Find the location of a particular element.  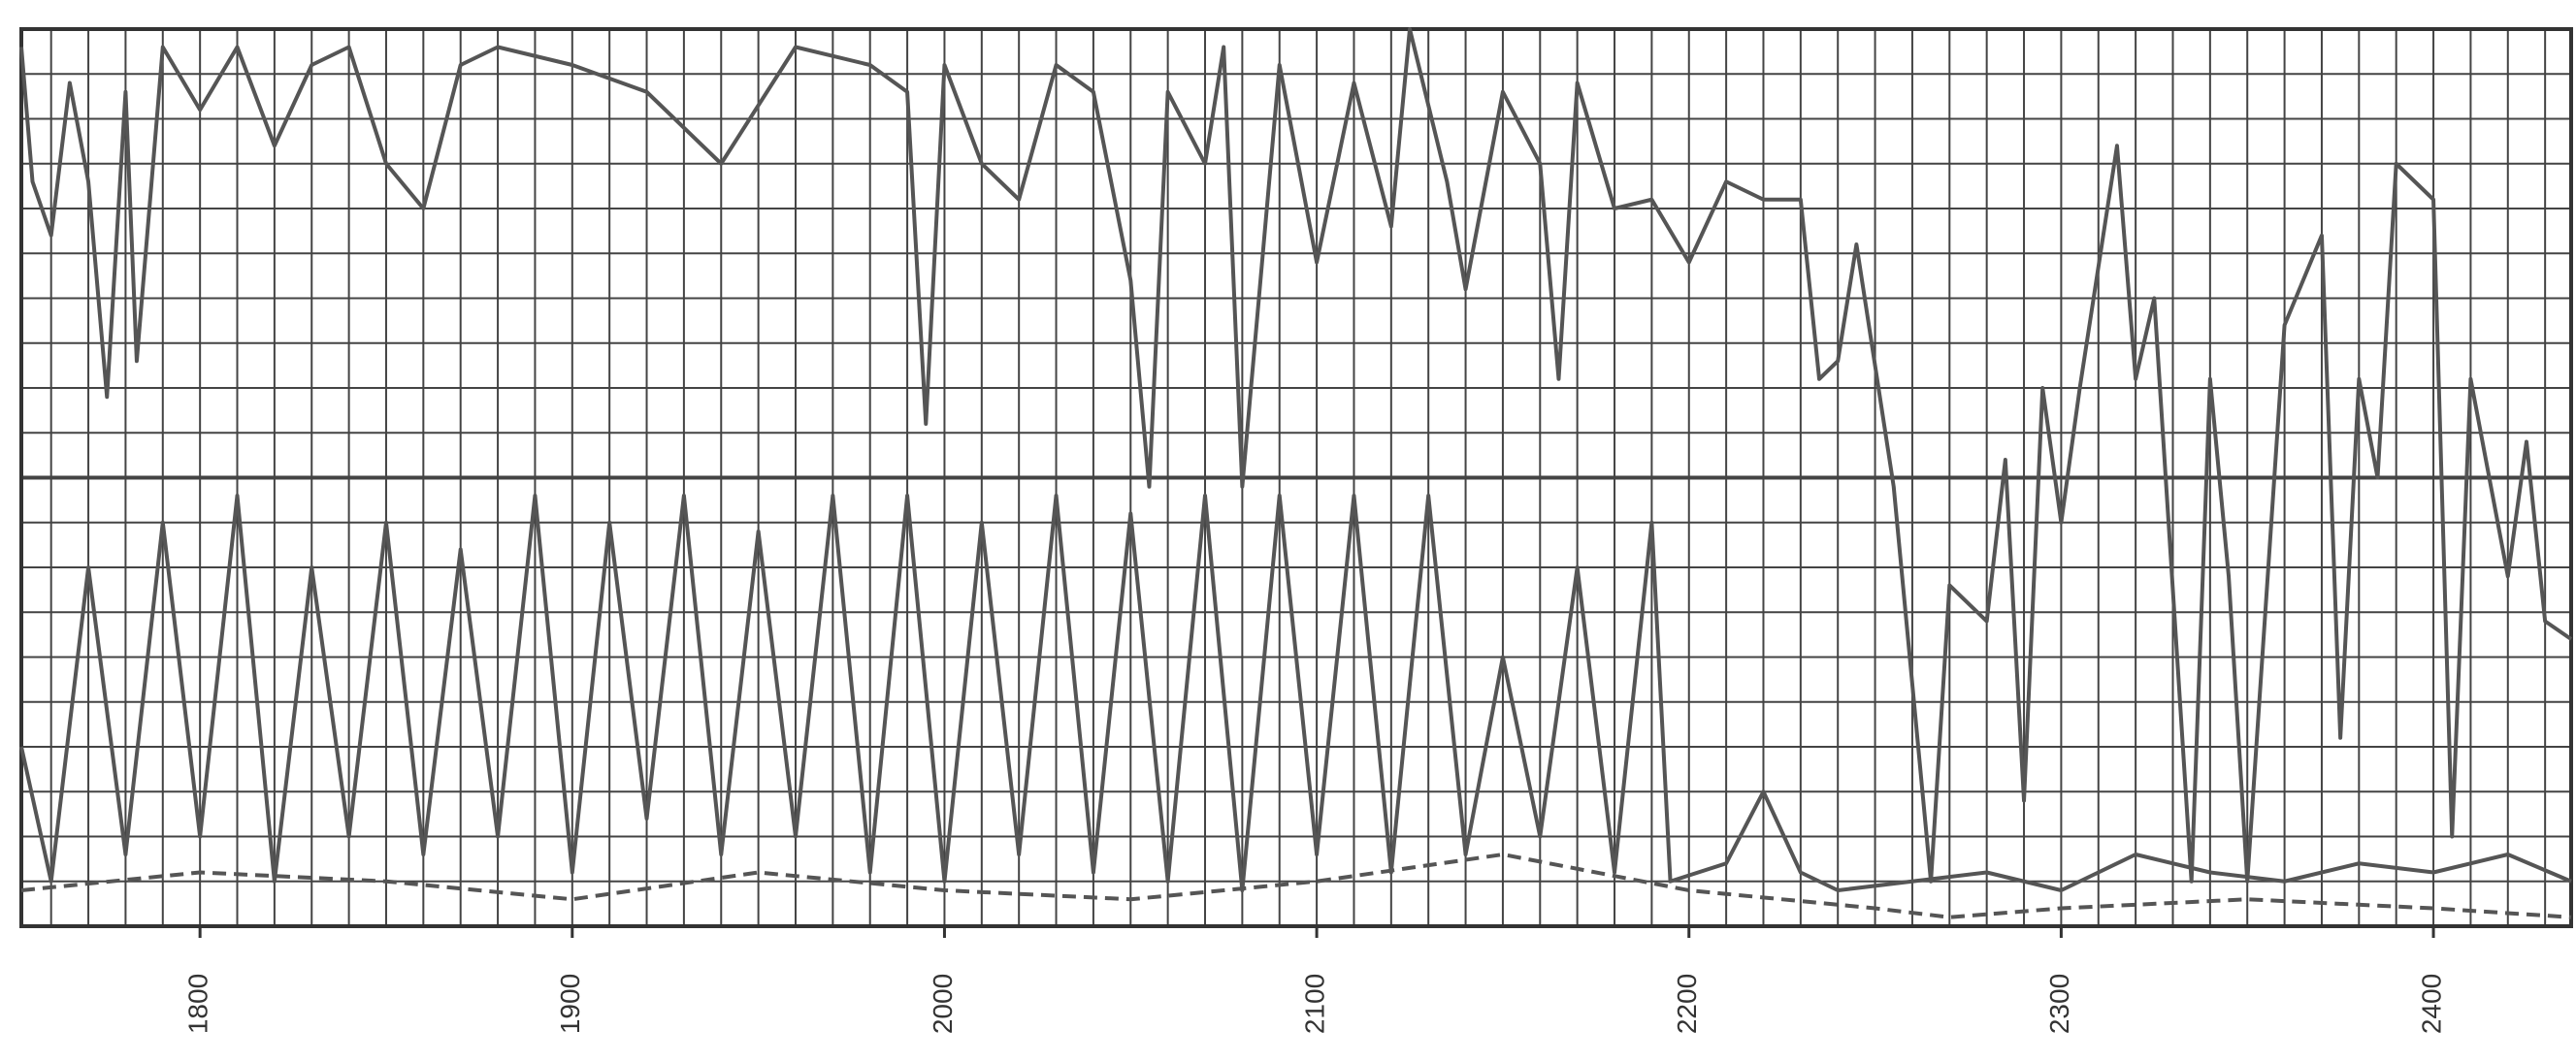

x-tick-label: 2100 is located at coordinates (1314, 1004).